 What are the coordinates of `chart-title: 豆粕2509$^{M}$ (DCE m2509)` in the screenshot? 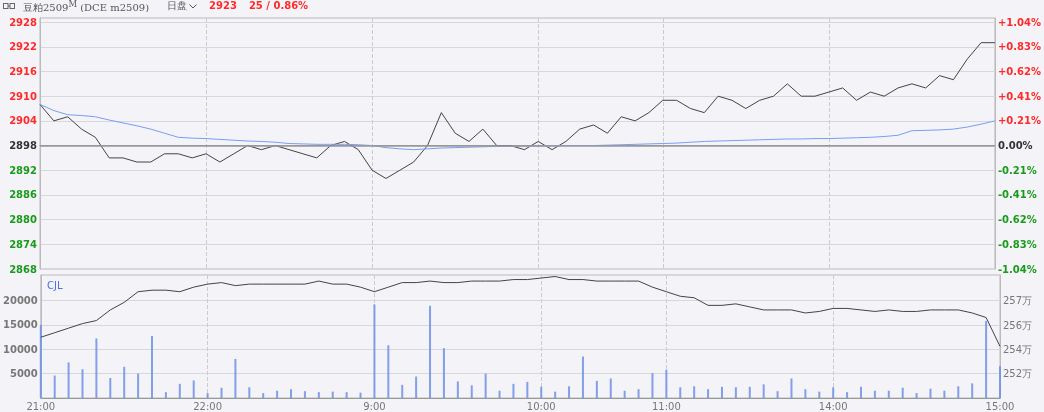 It's located at (86, 7).